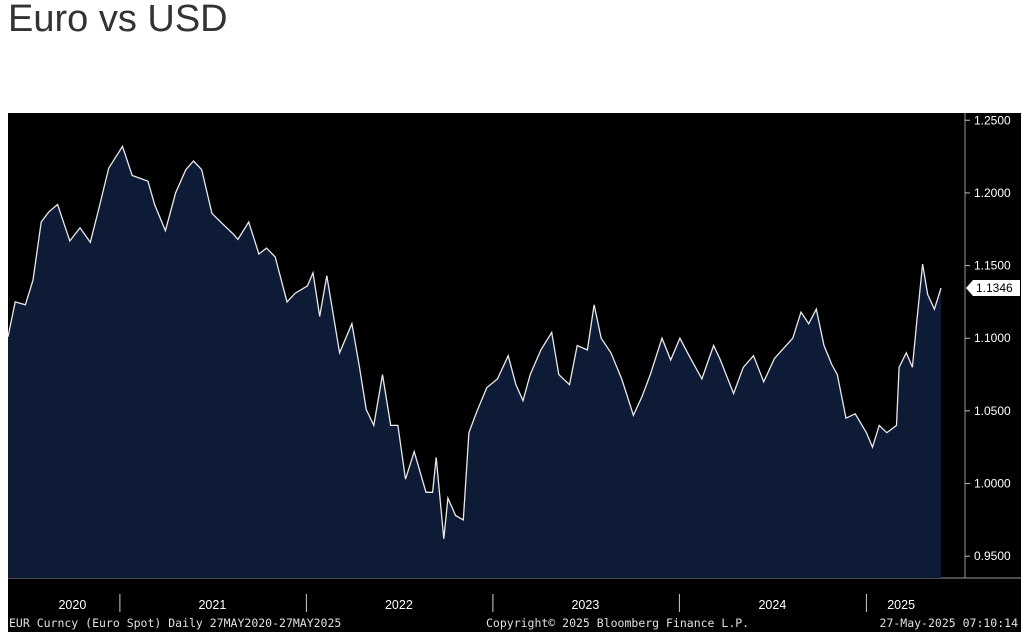 The height and width of the screenshot is (634, 1024). I want to click on y-tick-label: 1.1500, so click(992, 266).